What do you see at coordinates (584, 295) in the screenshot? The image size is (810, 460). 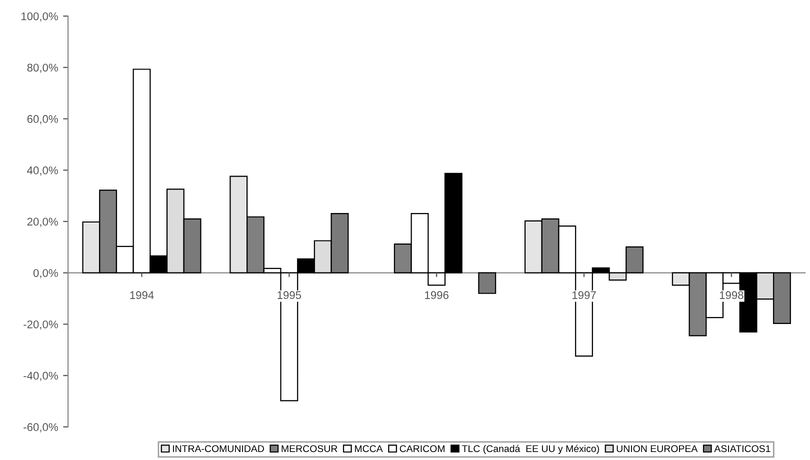 I see `x-tick-label: 1997` at bounding box center [584, 295].